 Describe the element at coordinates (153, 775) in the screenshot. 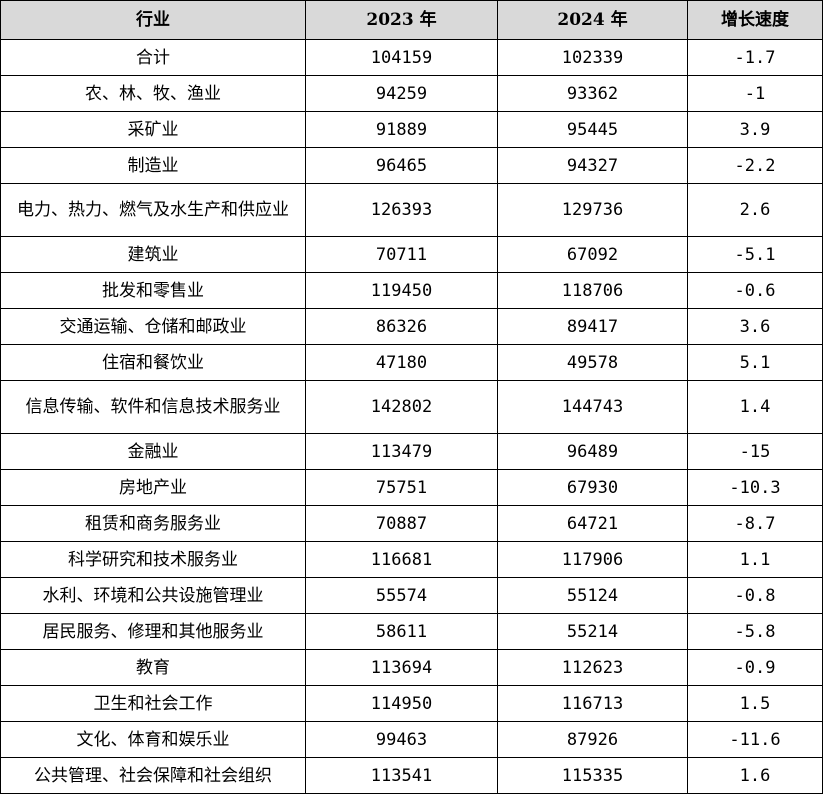

I see `industry-cell: 公共管理、社会保障和社会组织` at that location.